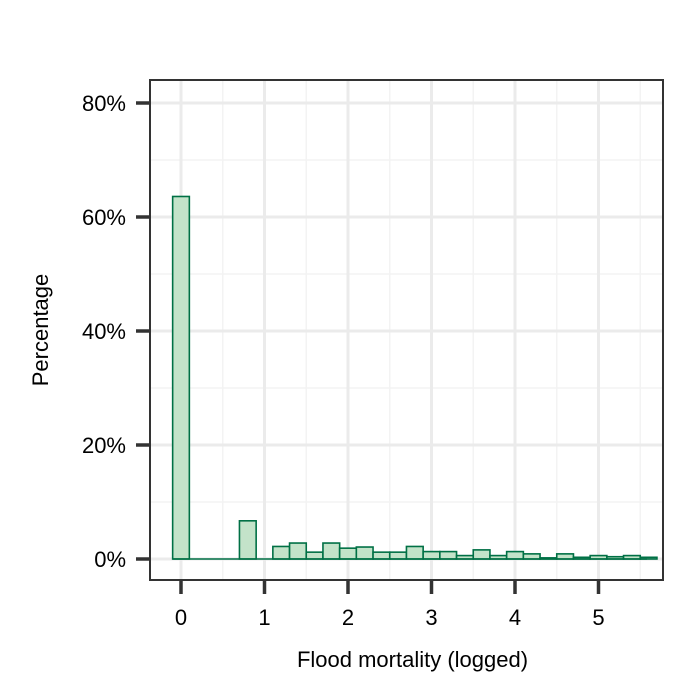 The height and width of the screenshot is (700, 700). Describe the element at coordinates (515, 617) in the screenshot. I see `x-tick-label: 4` at that location.